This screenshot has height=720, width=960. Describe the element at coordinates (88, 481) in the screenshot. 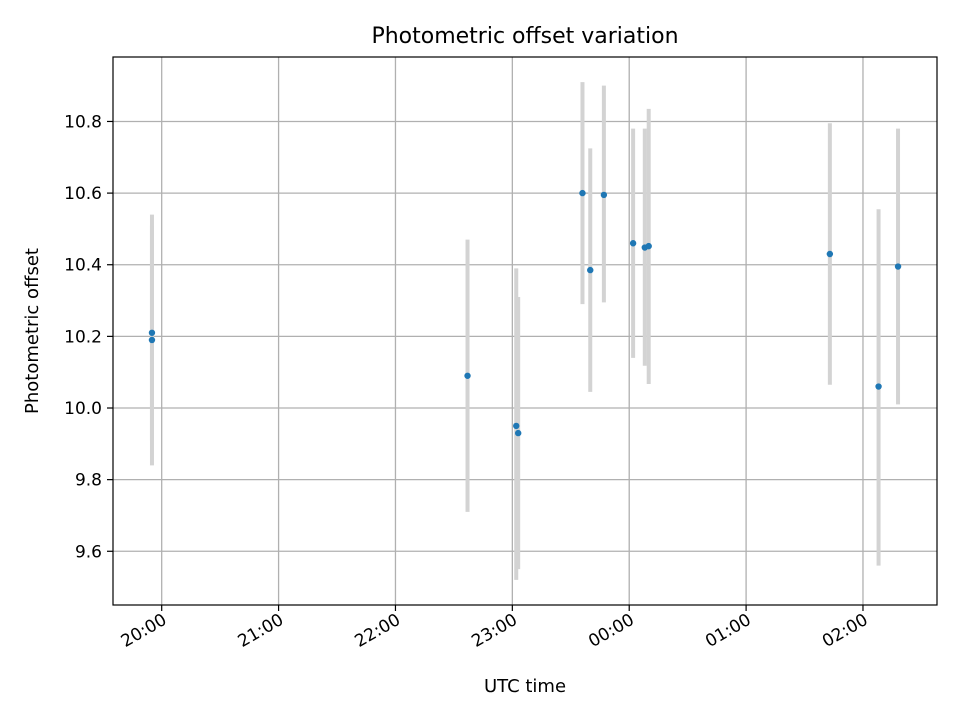

I see `y-tick-label: 9.8` at that location.